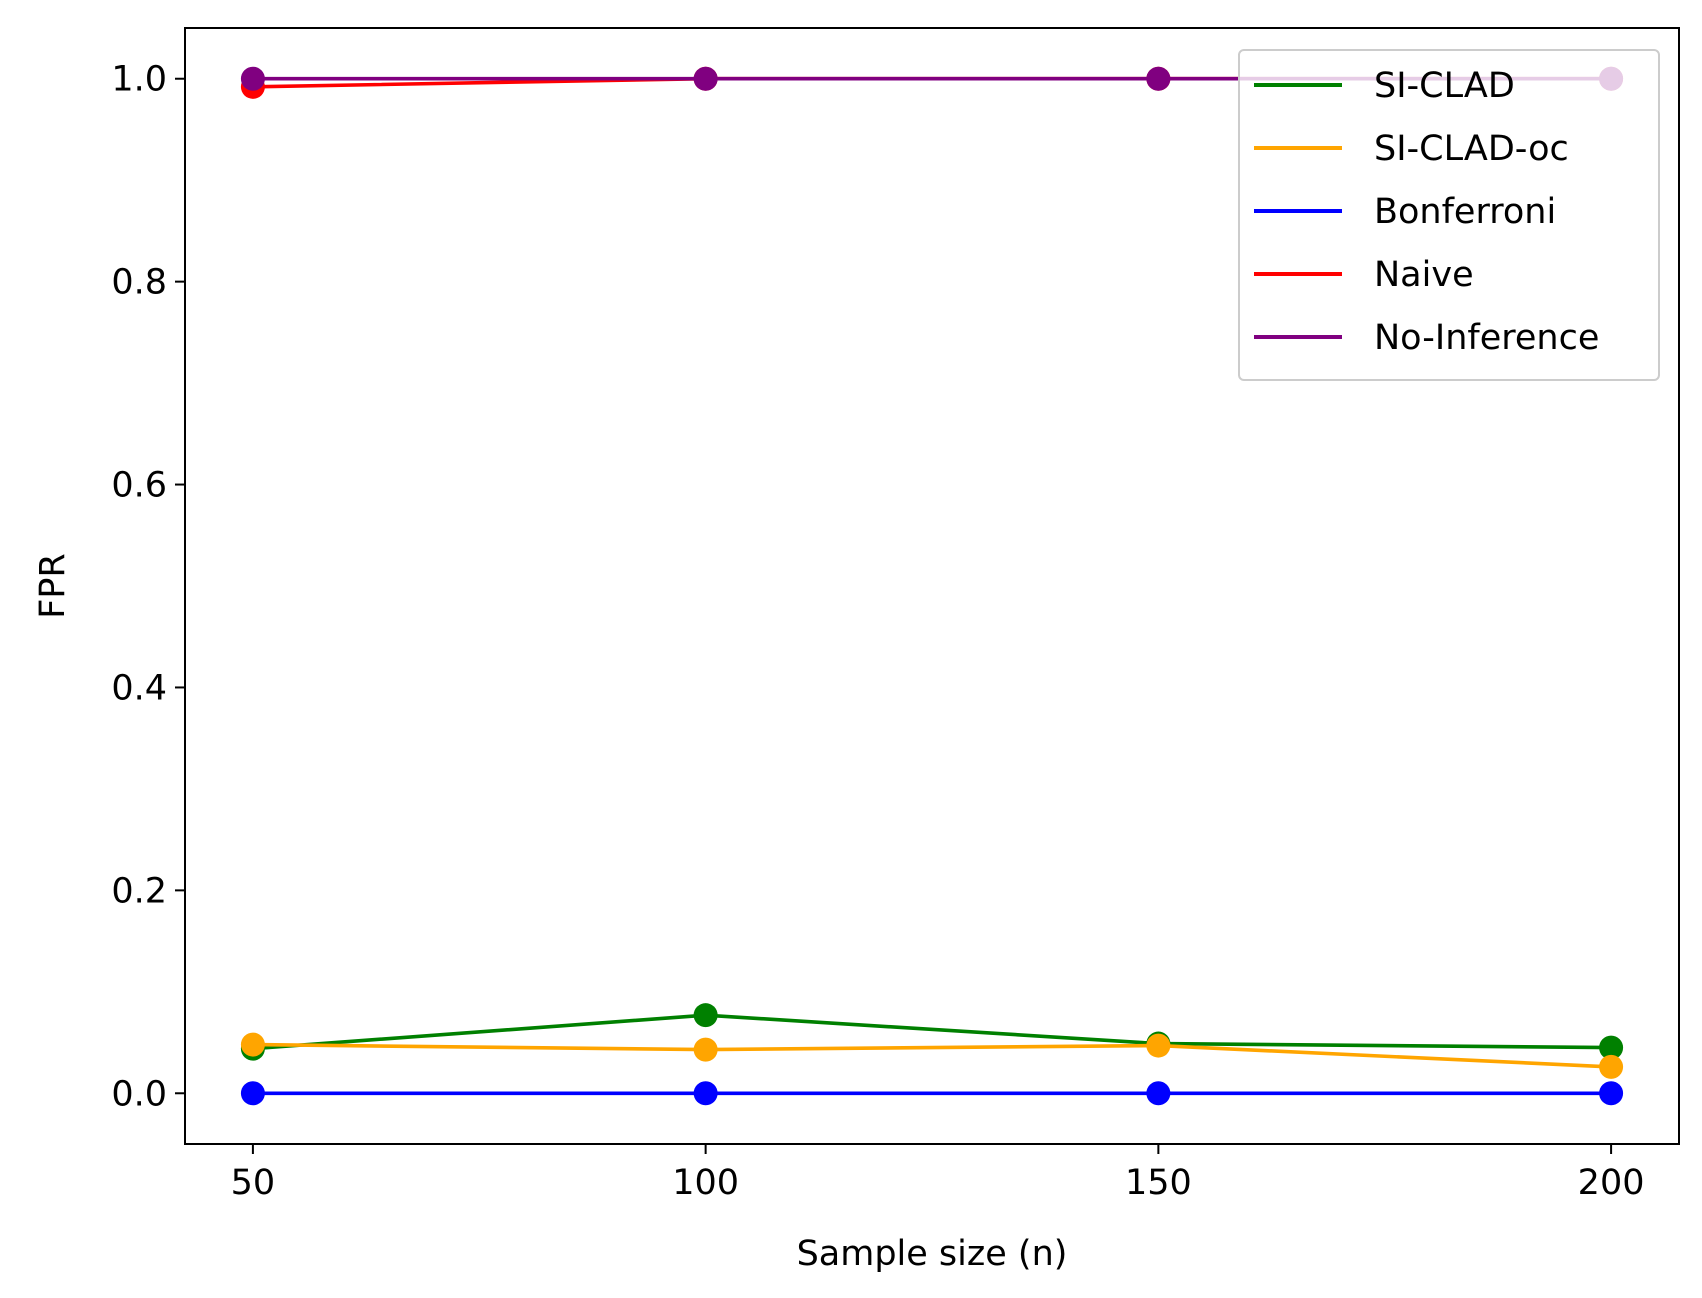 This screenshot has width=1702, height=1298. What do you see at coordinates (705, 1183) in the screenshot?
I see `x-tick-label: 100` at bounding box center [705, 1183].